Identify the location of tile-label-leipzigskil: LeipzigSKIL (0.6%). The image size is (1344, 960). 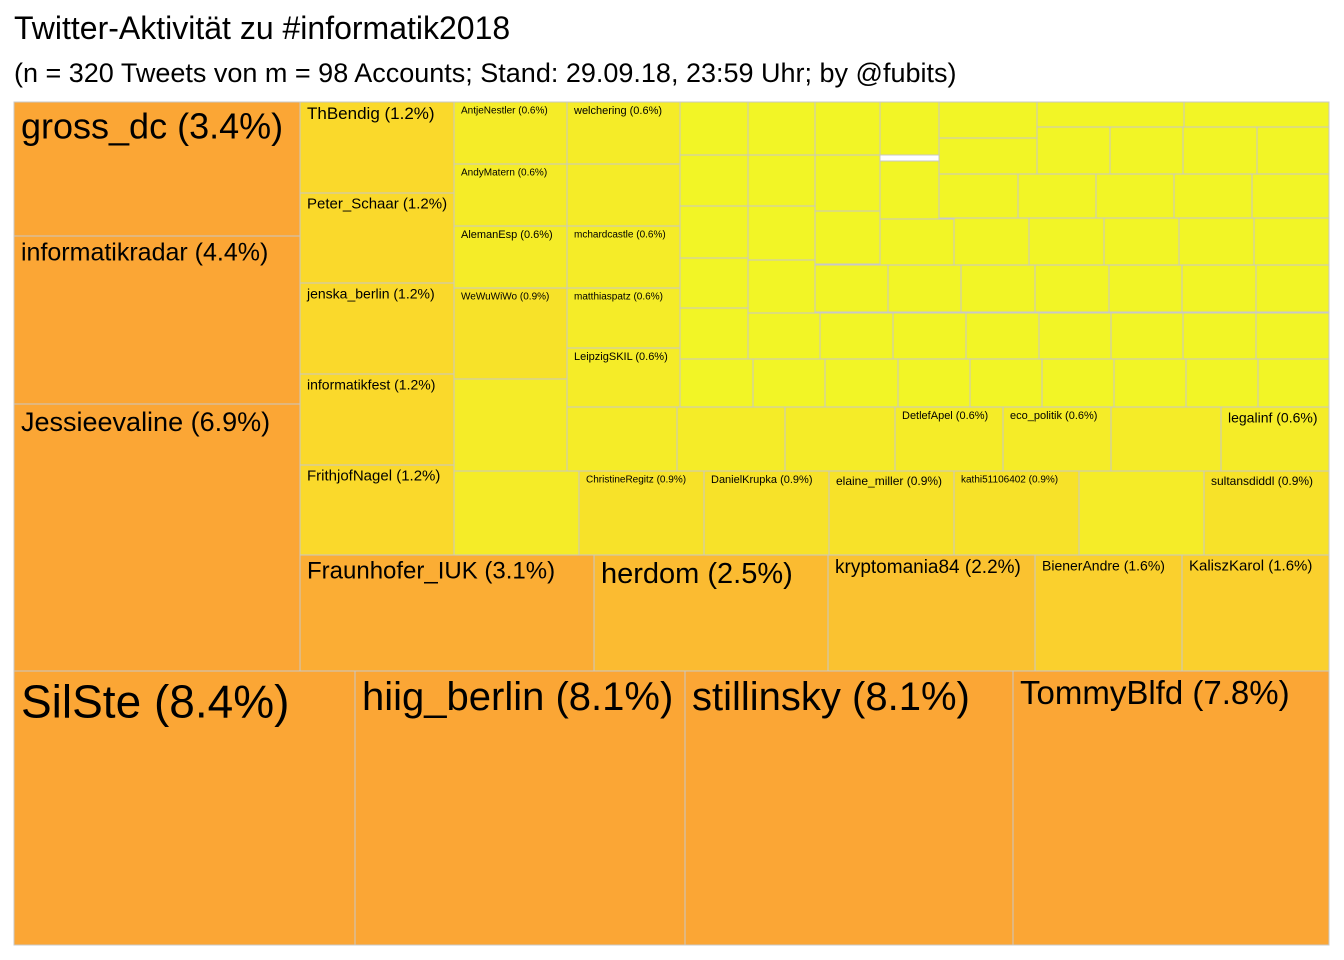
(621, 357).